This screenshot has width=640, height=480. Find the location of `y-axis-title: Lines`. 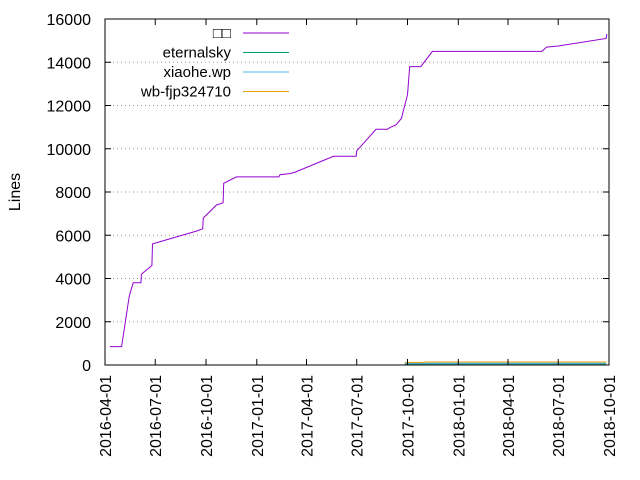

y-axis-title: Lines is located at coordinates (15, 192).